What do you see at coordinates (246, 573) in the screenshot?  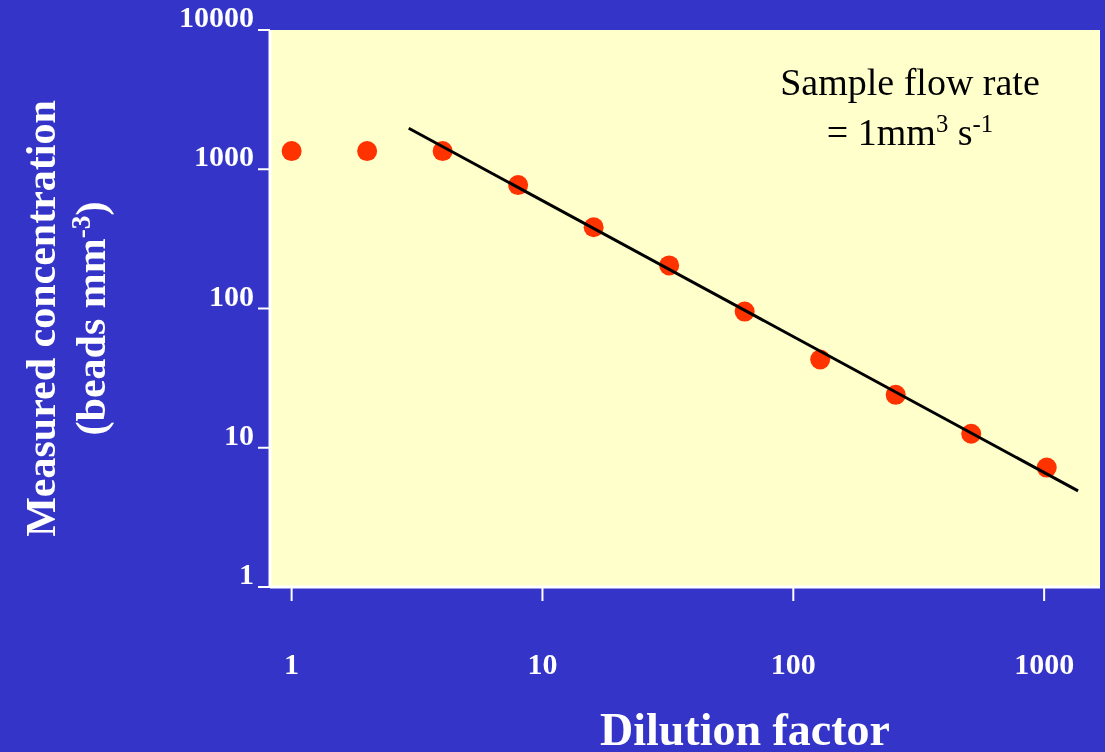 I see `y-tick-label: 1` at bounding box center [246, 573].